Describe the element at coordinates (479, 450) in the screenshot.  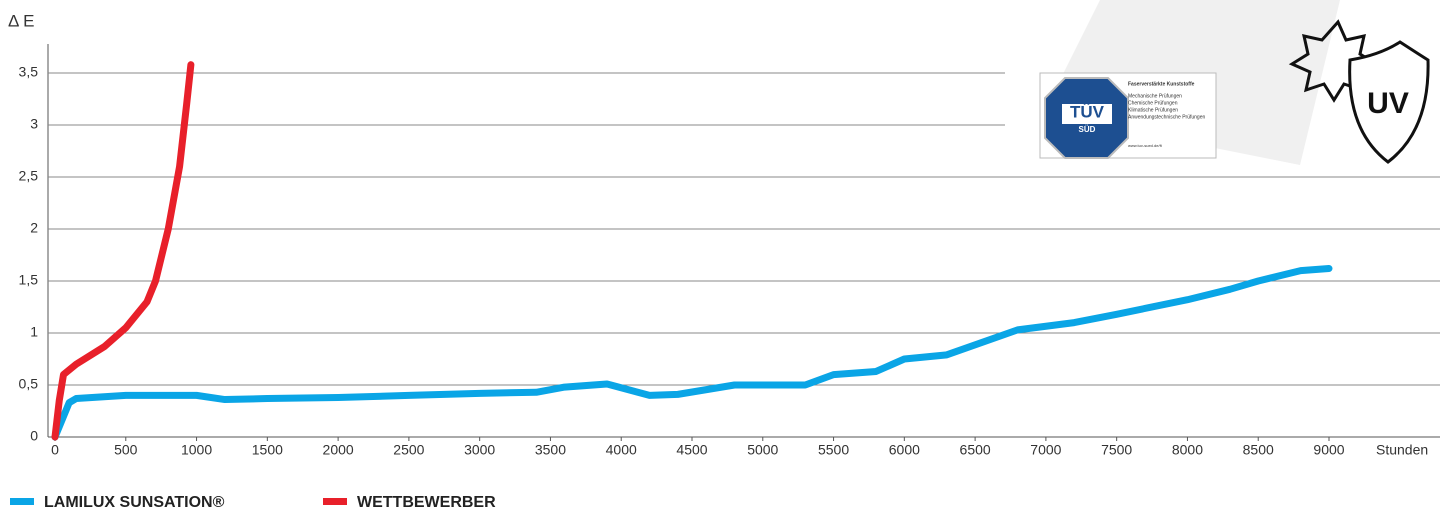
I see `x-tick-label: 3000` at that location.